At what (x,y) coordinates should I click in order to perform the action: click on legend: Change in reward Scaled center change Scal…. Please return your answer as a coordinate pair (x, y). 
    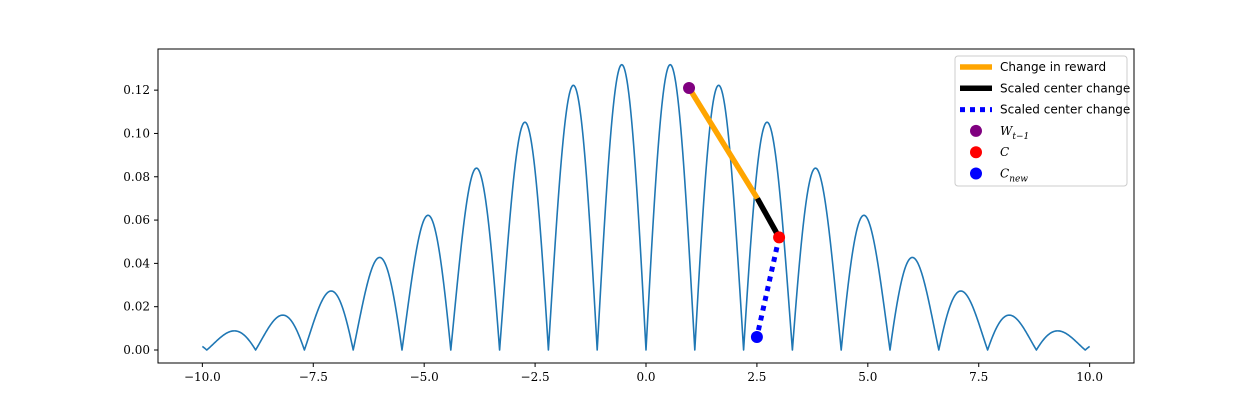
    Looking at the image, I should click on (1042, 121).